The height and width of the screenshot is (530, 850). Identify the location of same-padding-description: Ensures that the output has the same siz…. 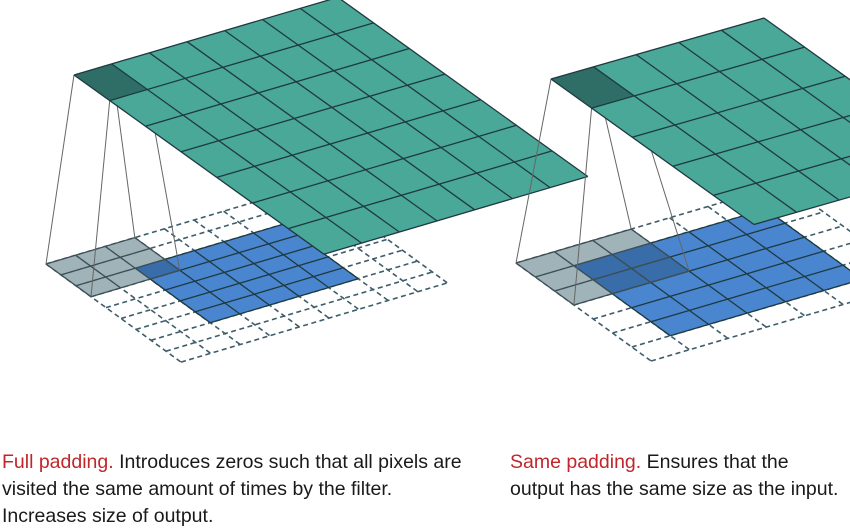
(674, 475).